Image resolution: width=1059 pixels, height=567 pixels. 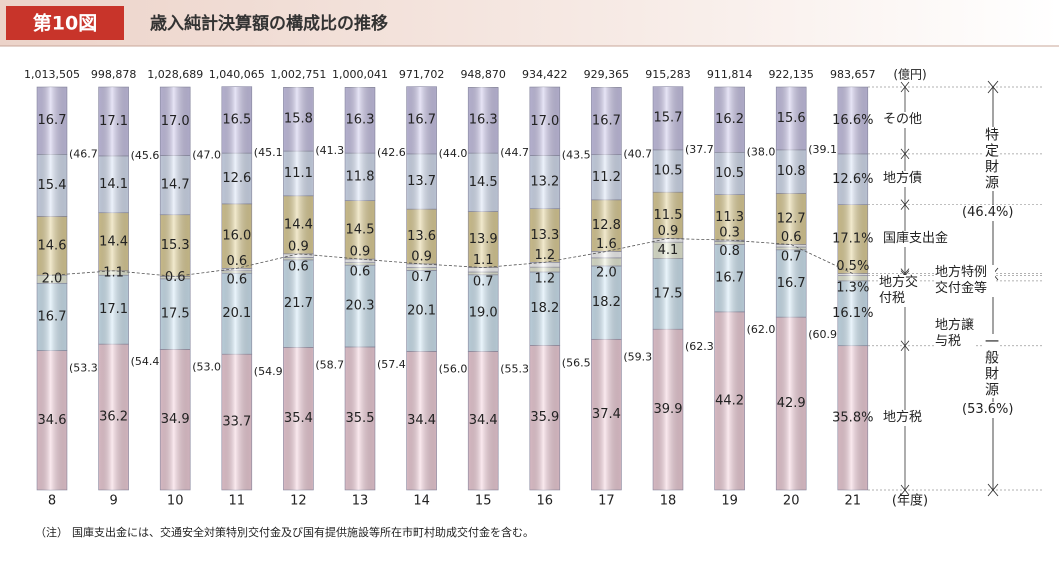 I want to click on total-label: 934,422, so click(x=545, y=74).